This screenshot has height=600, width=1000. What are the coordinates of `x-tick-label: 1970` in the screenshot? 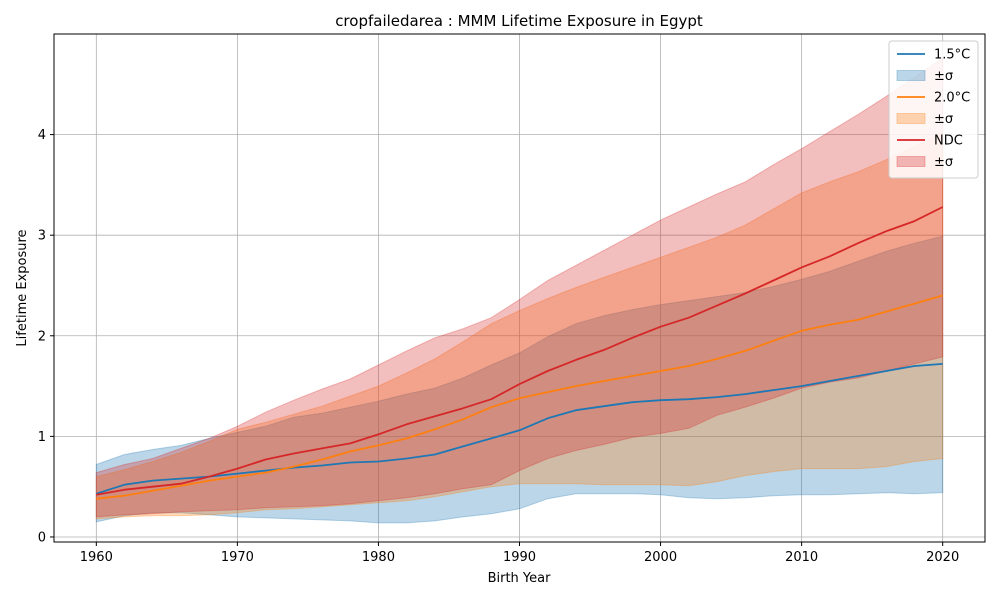 It's located at (237, 557).